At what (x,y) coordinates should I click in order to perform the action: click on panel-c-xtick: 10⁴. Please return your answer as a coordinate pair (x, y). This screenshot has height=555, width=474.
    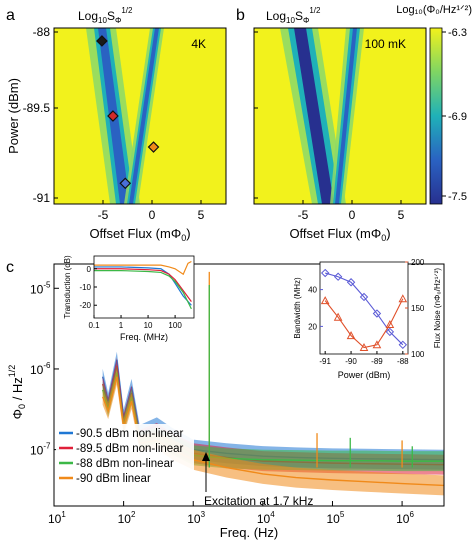
    Looking at the image, I should click on (266, 518).